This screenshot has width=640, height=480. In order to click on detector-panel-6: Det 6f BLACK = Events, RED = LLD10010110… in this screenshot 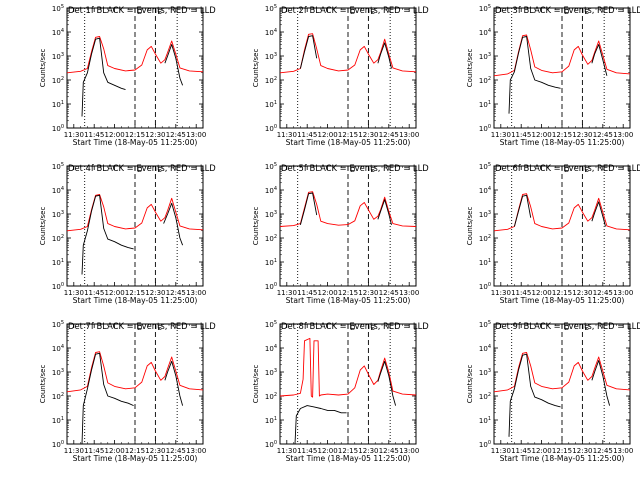, I will do `click(553, 233)`.